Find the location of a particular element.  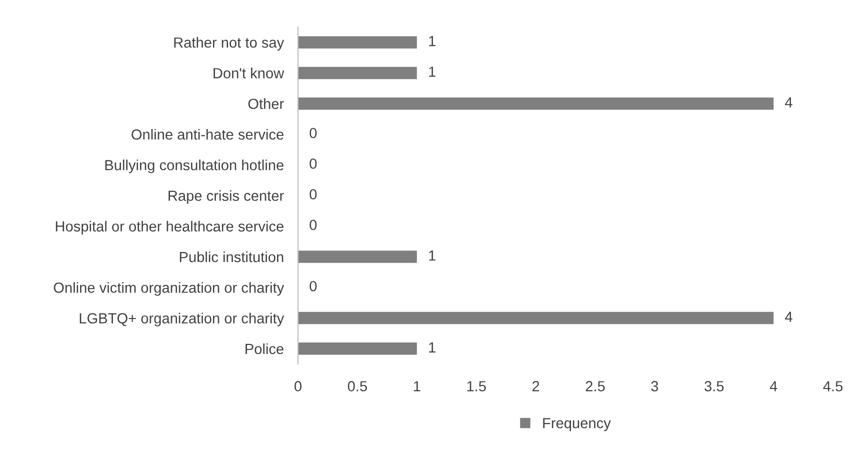

x-tick-label: 0 is located at coordinates (298, 386).